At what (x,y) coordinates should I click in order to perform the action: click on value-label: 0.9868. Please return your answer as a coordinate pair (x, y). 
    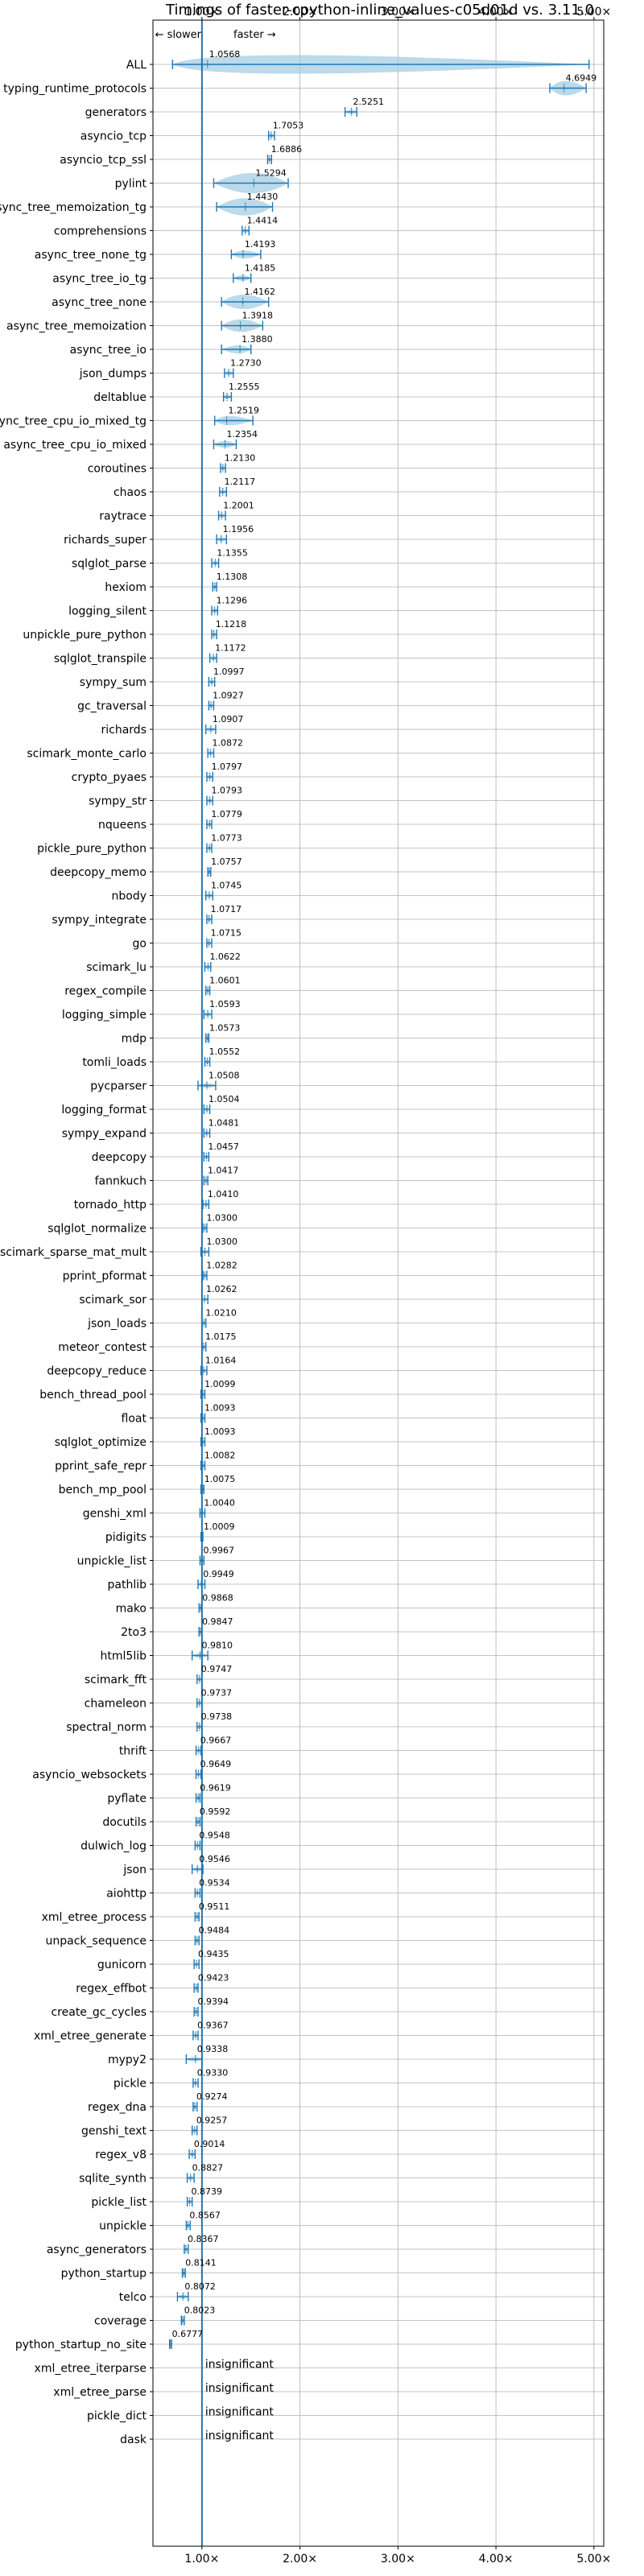
    Looking at the image, I should click on (217, 1598).